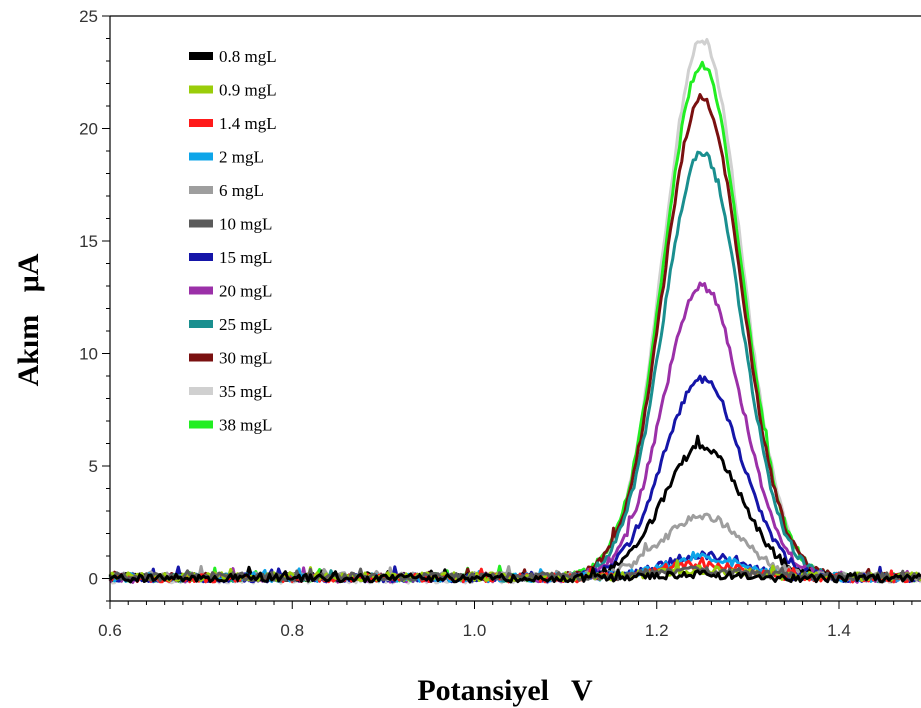 This screenshot has width=921, height=708. What do you see at coordinates (245, 358) in the screenshot?
I see `legend-label: 30 mgL` at bounding box center [245, 358].